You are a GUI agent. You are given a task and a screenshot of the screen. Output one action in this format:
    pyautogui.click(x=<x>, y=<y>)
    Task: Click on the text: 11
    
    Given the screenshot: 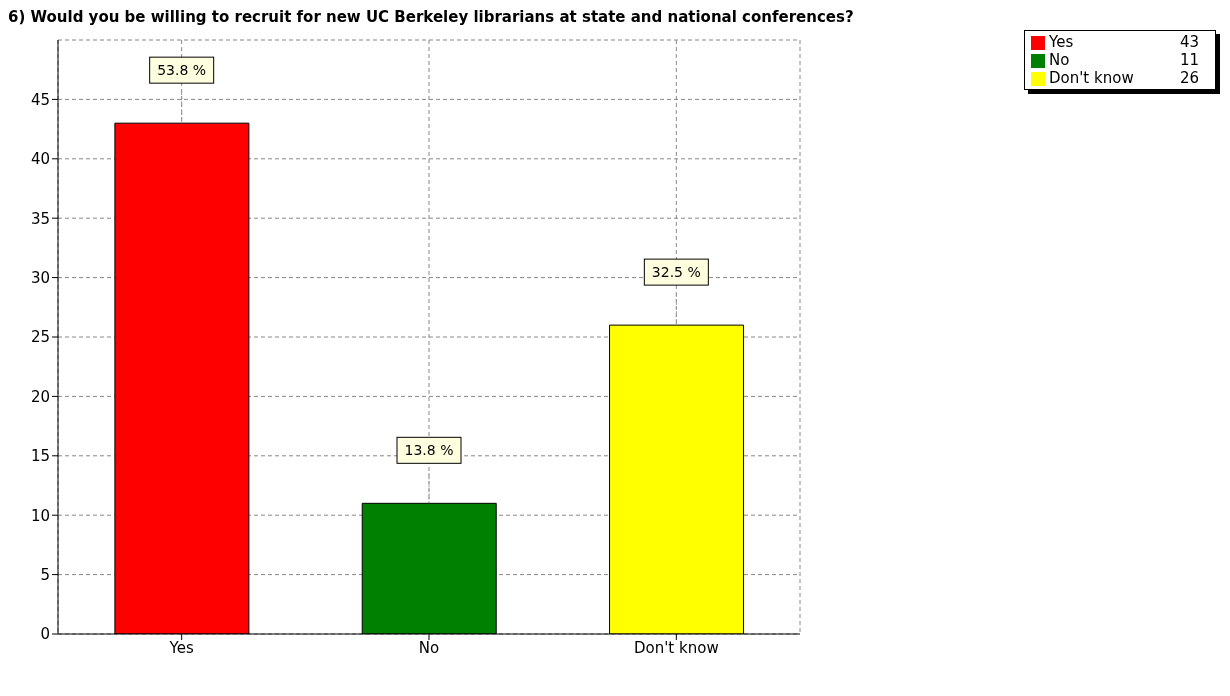 What is the action you would take?
    pyautogui.click(x=1189, y=60)
    